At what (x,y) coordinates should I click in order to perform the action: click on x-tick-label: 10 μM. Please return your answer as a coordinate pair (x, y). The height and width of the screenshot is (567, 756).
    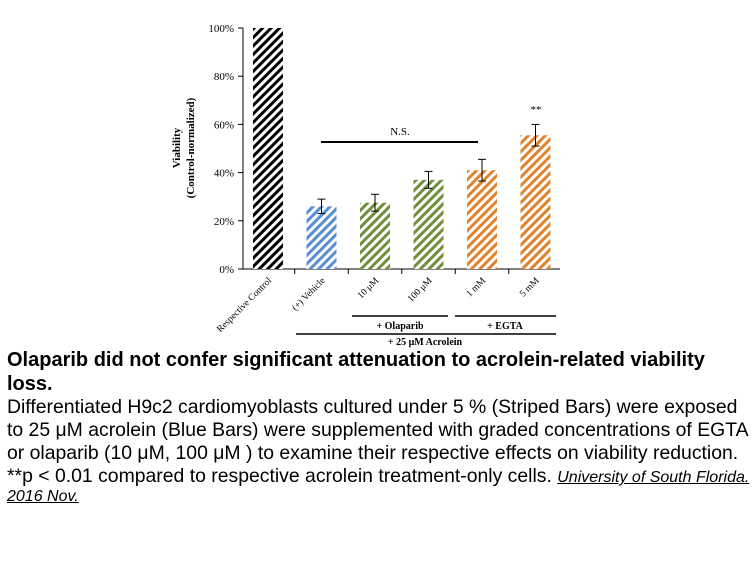
    Looking at the image, I should click on (368, 288).